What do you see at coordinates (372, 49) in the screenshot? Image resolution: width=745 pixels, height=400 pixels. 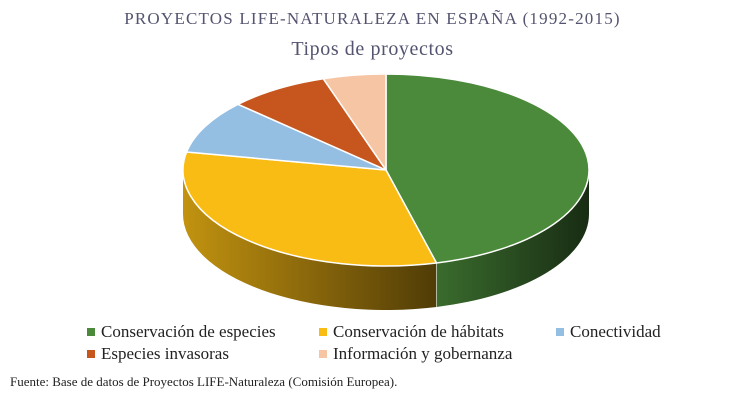 I see `chart-subtitle: Tipos de proyectos` at bounding box center [372, 49].